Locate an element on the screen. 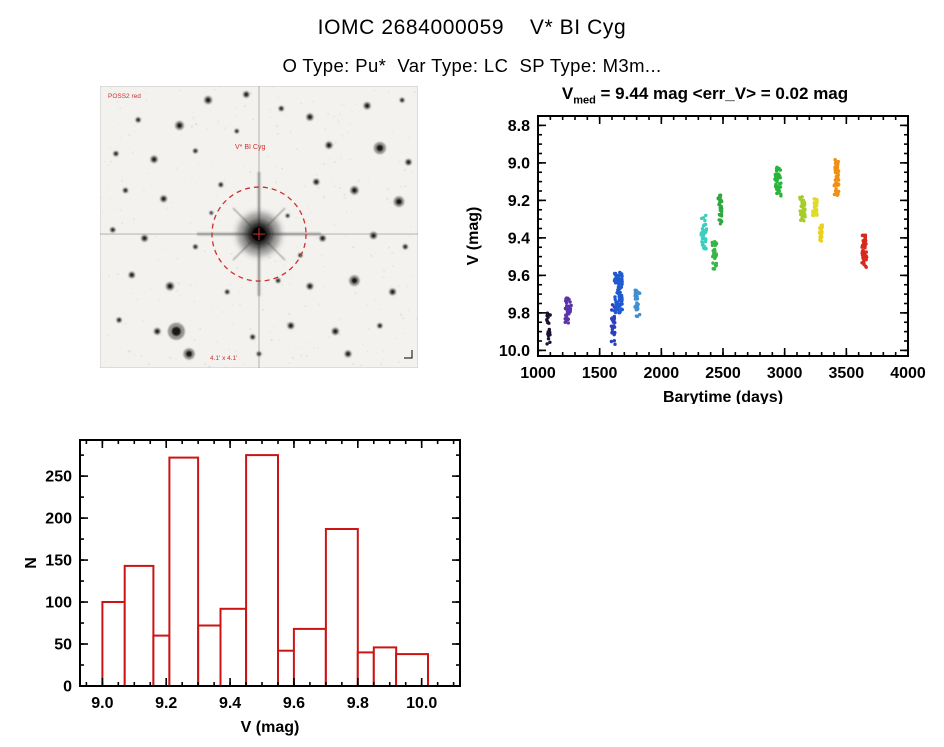 The height and width of the screenshot is (747, 944). svg-text: V* BI Cyg is located at coordinates (250, 147).